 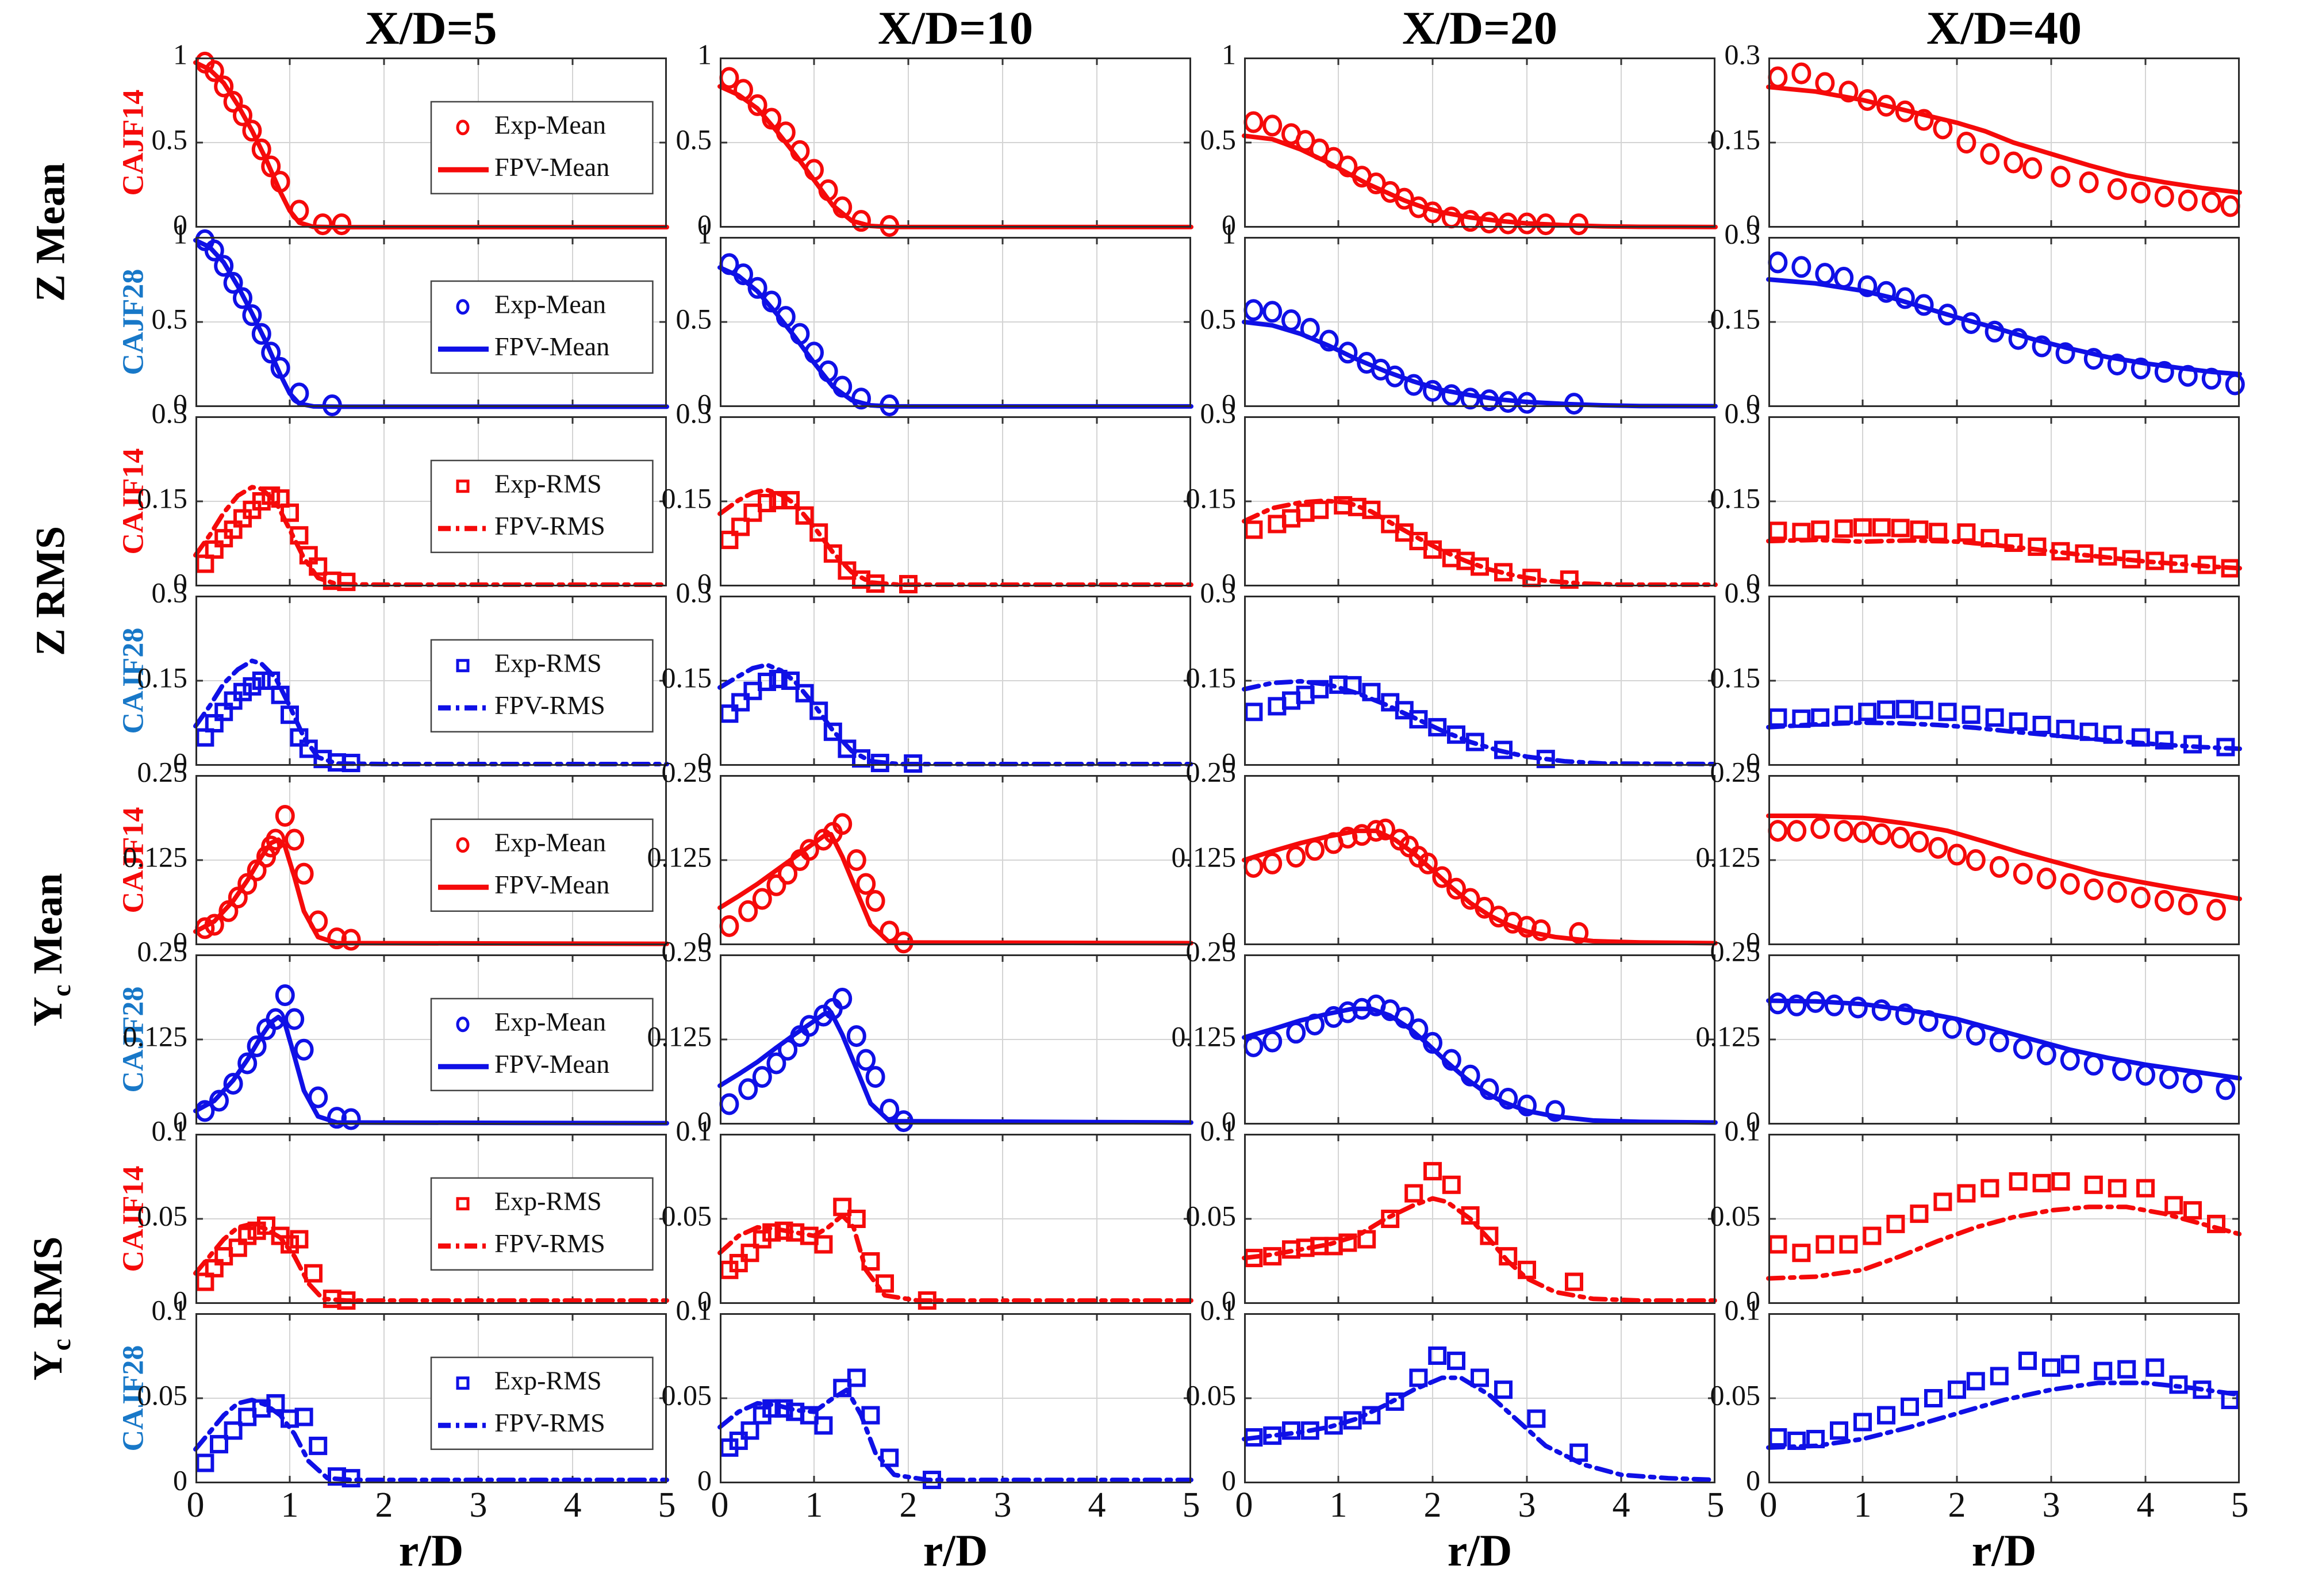 What do you see at coordinates (403, 498) in the screenshot?
I see `subplot-z-rms-cajf14-c1: 0 0.15 0.3 Exp-RMS FPV-RMS` at bounding box center [403, 498].